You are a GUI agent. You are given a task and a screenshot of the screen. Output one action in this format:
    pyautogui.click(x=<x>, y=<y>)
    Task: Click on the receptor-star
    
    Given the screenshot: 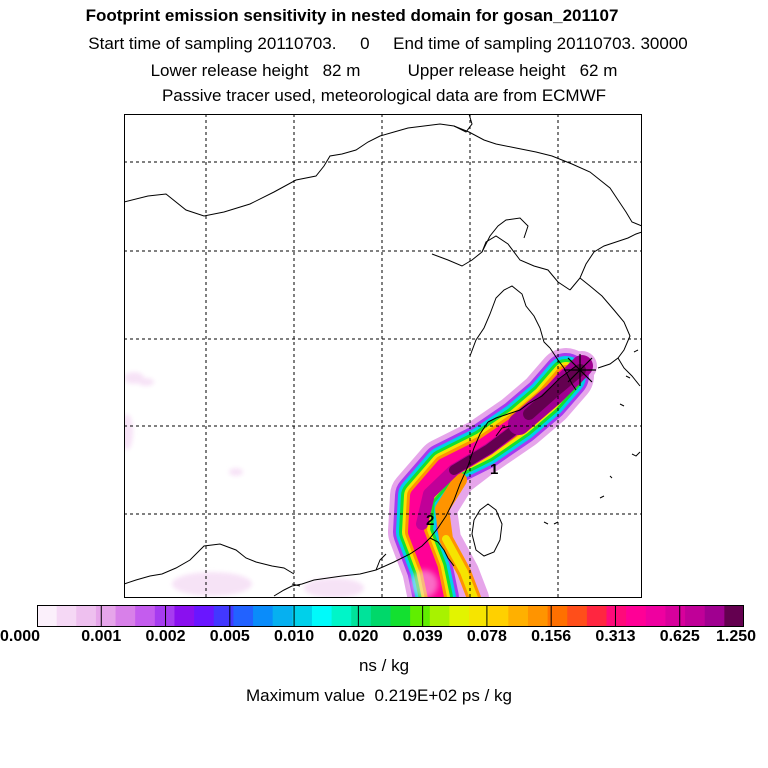 What is the action you would take?
    pyautogui.click(x=580, y=370)
    